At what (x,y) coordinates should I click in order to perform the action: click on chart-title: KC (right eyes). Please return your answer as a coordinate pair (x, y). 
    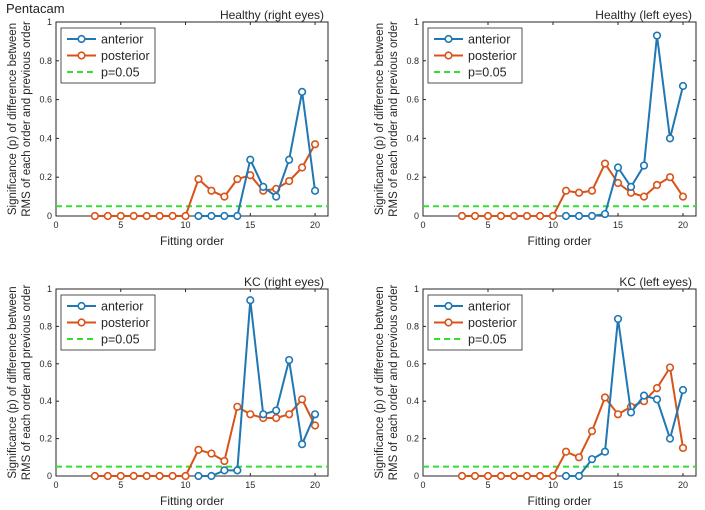
    Looking at the image, I should click on (284, 282).